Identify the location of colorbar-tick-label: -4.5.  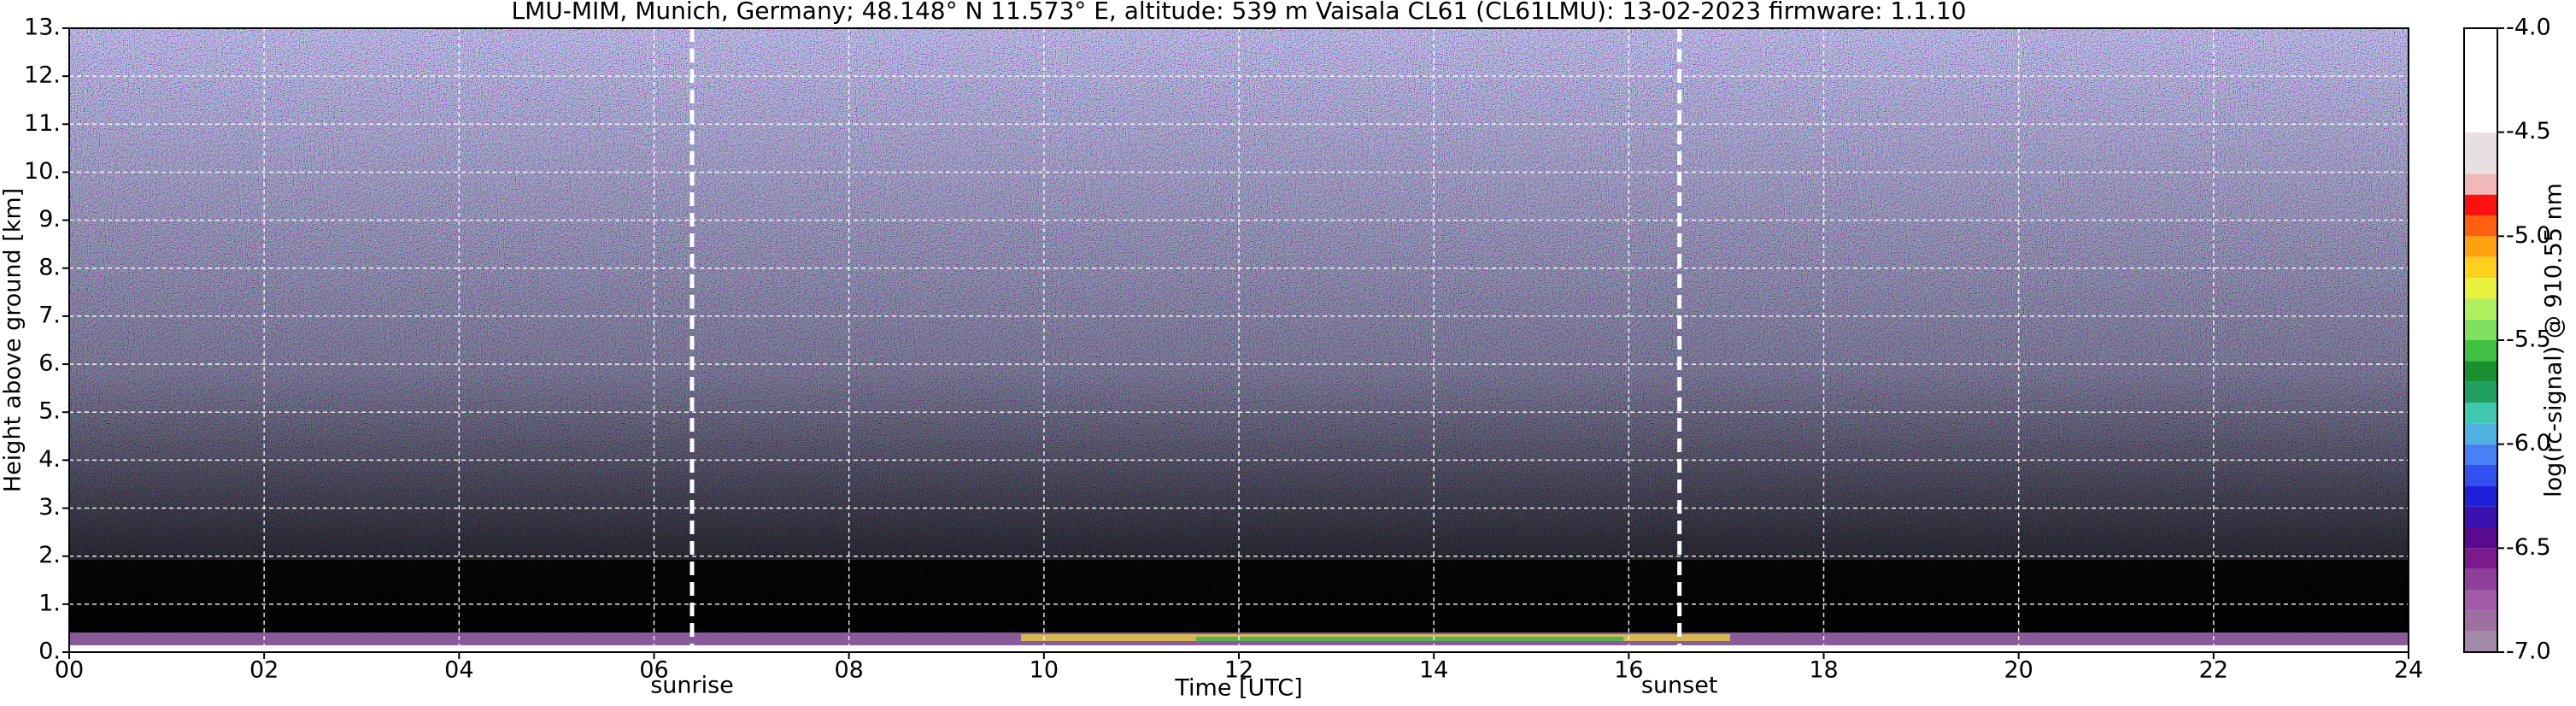
(2528, 131).